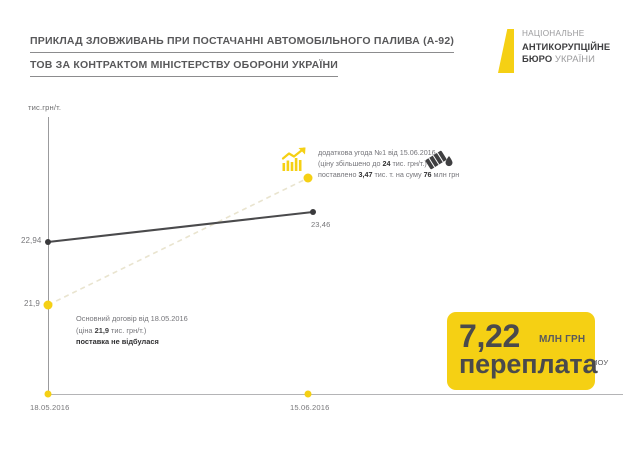  I want to click on logo-line-3: БЮРО УКРАЇНИ, so click(566, 59).